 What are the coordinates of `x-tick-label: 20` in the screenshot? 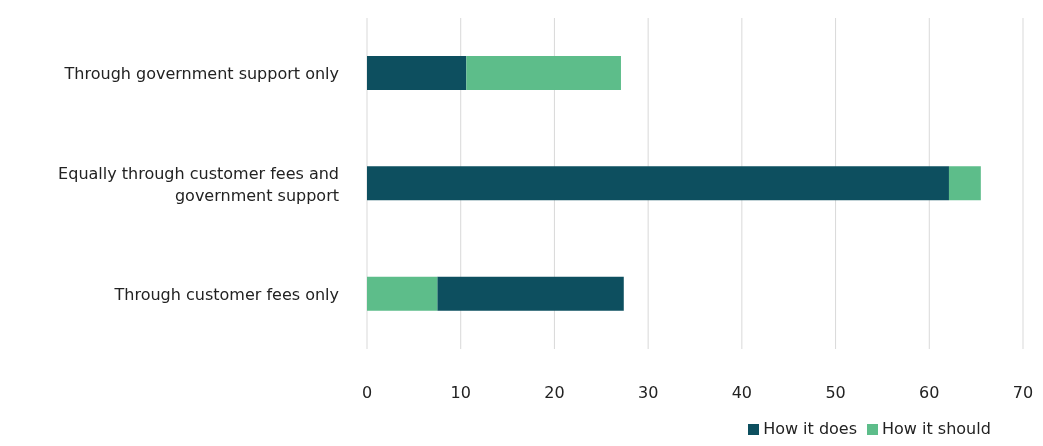 It's located at (554, 393).